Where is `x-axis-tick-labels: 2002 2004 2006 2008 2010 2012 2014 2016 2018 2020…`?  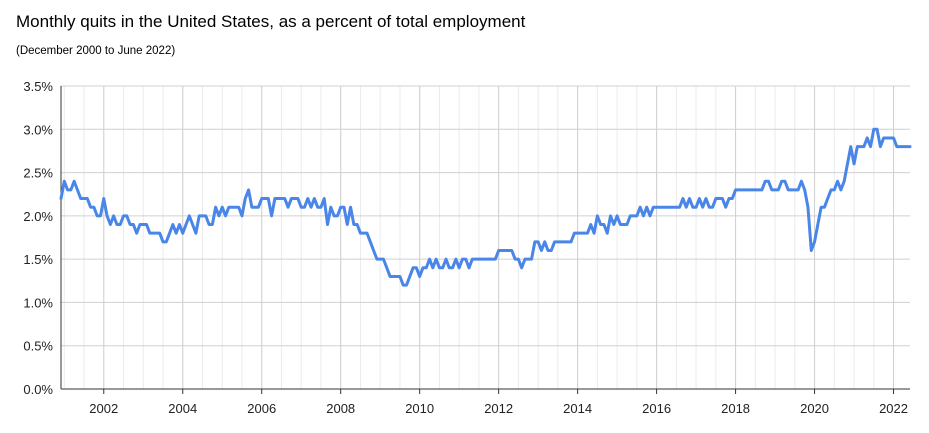
x-axis-tick-labels: 2002 2004 2006 2008 2010 2012 2014 2016 2018 2020… is located at coordinates (498, 408).